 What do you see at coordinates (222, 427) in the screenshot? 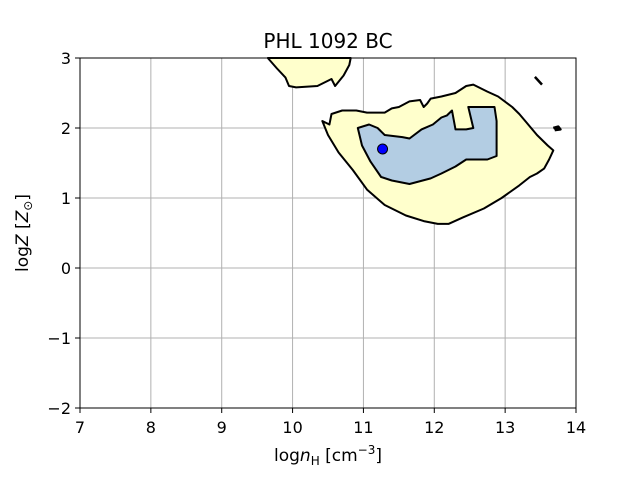
I see `x-tick-label: 9` at bounding box center [222, 427].